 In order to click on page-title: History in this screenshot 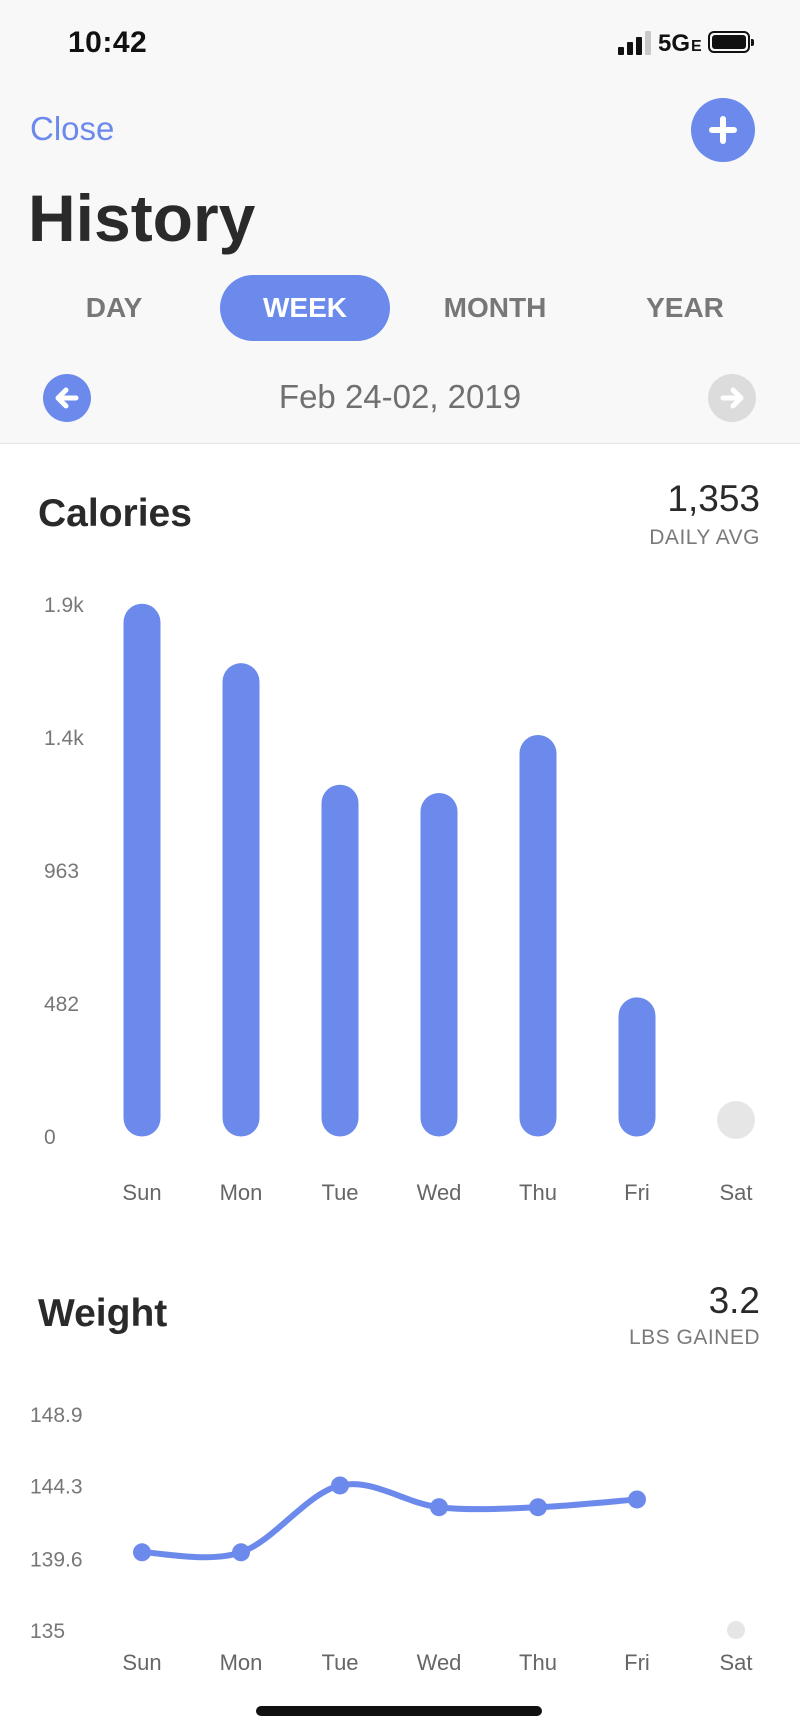, I will do `click(142, 218)`.